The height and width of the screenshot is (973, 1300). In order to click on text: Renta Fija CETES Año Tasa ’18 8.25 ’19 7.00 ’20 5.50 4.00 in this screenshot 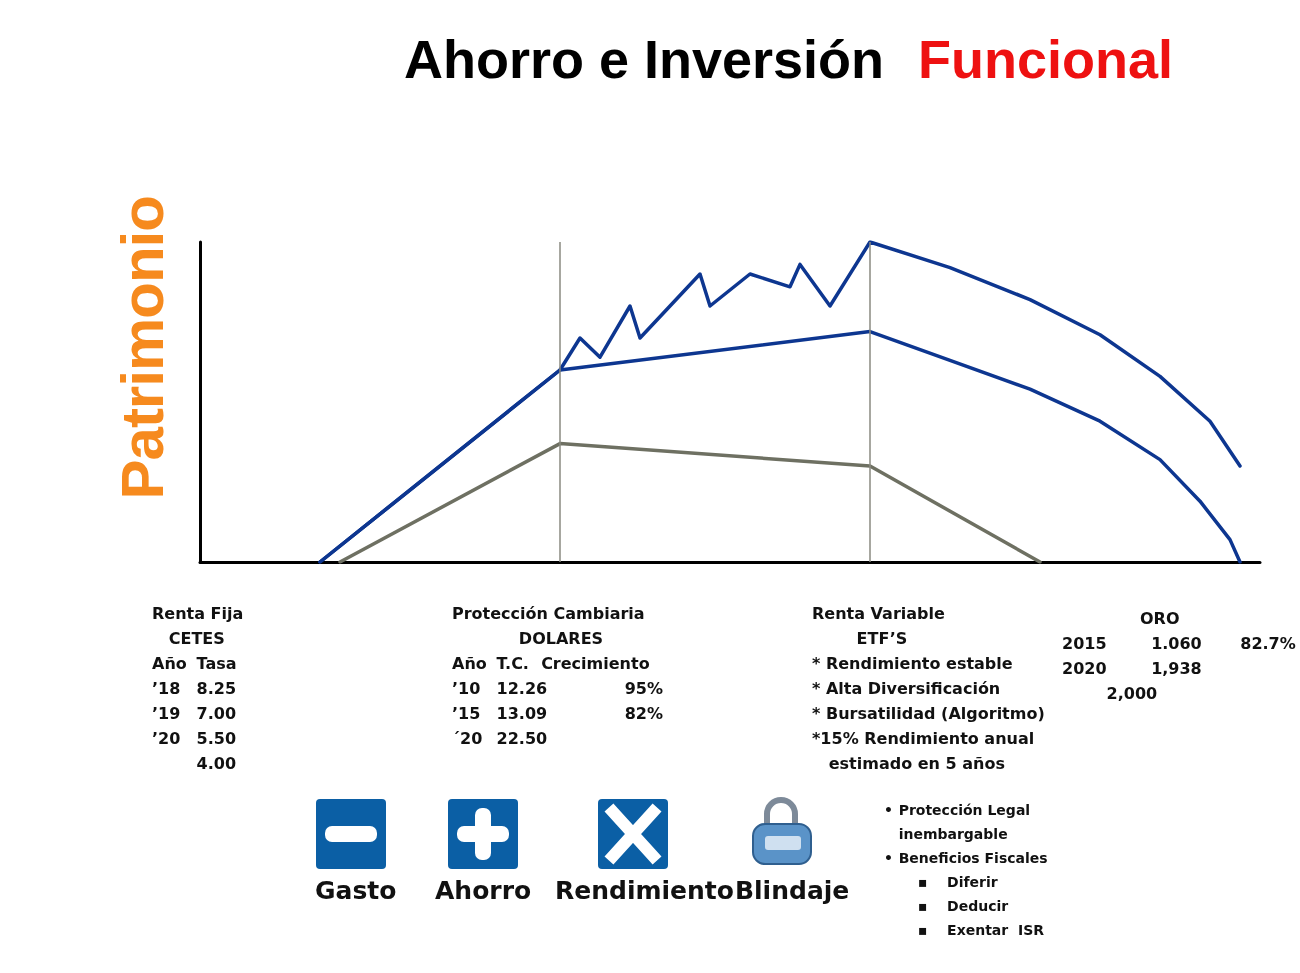, I will do `click(198, 689)`.